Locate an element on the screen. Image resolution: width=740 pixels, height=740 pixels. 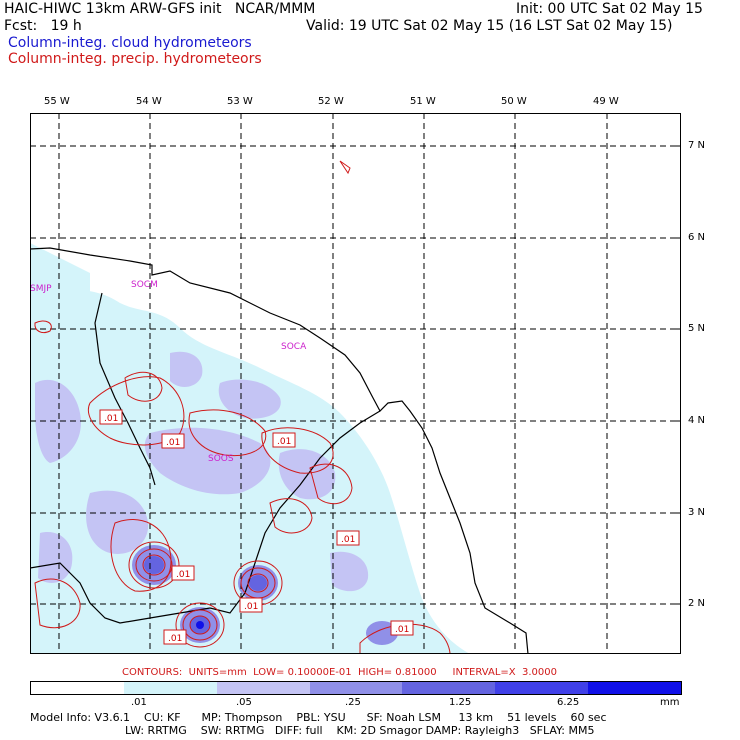
colorbar is located at coordinates (356, 688).